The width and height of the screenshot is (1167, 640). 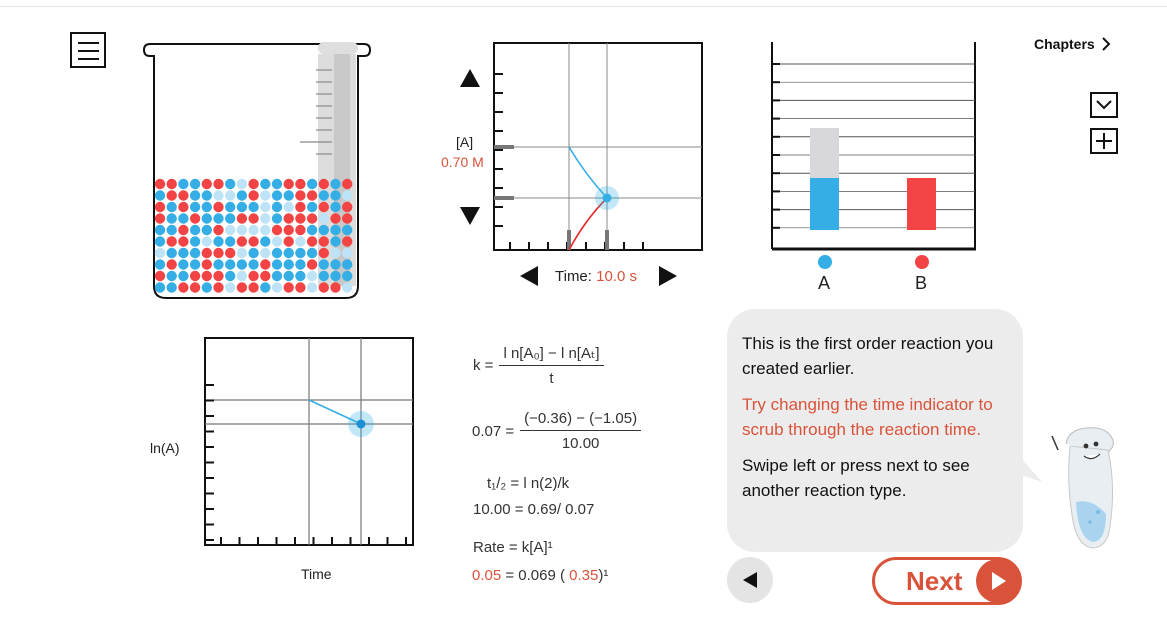 I want to click on add-button, so click(x=1104, y=141).